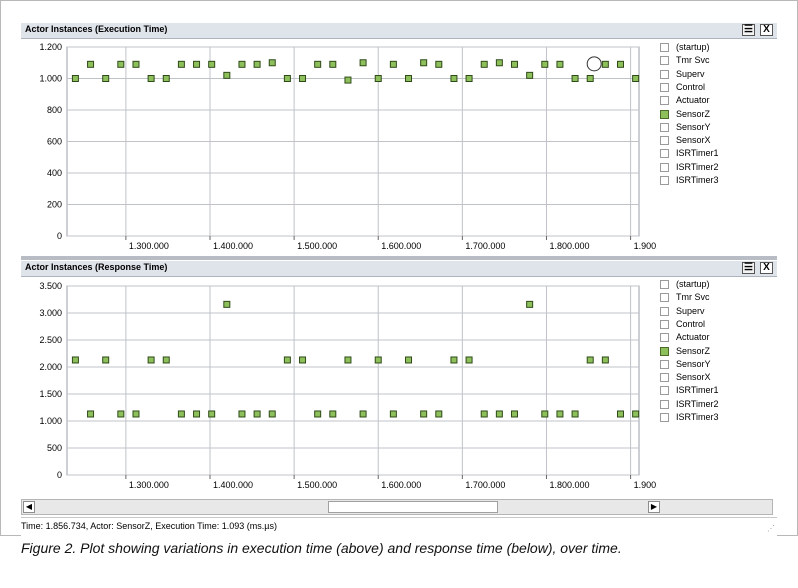 Image resolution: width=798 pixels, height=588 pixels. I want to click on arrow-left-icon: ◀, so click(29, 506).